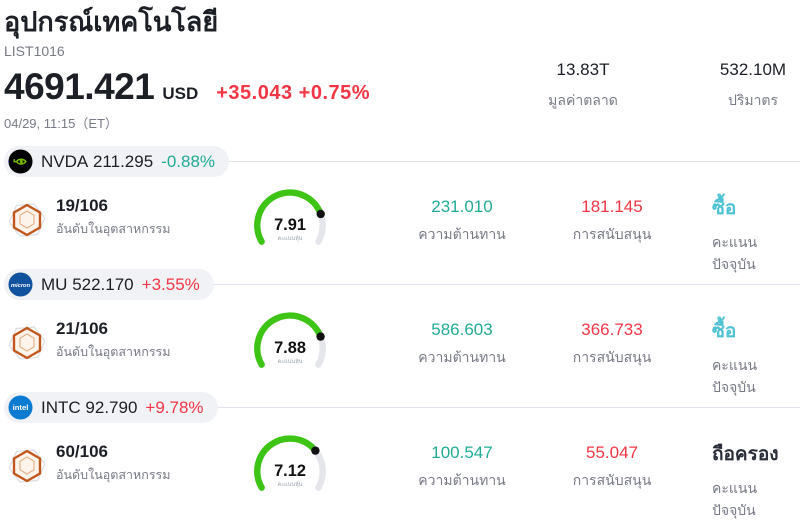  I want to click on industry-rank-block: 19/106 อันดับในอุตสาหกรรม, so click(89, 217).